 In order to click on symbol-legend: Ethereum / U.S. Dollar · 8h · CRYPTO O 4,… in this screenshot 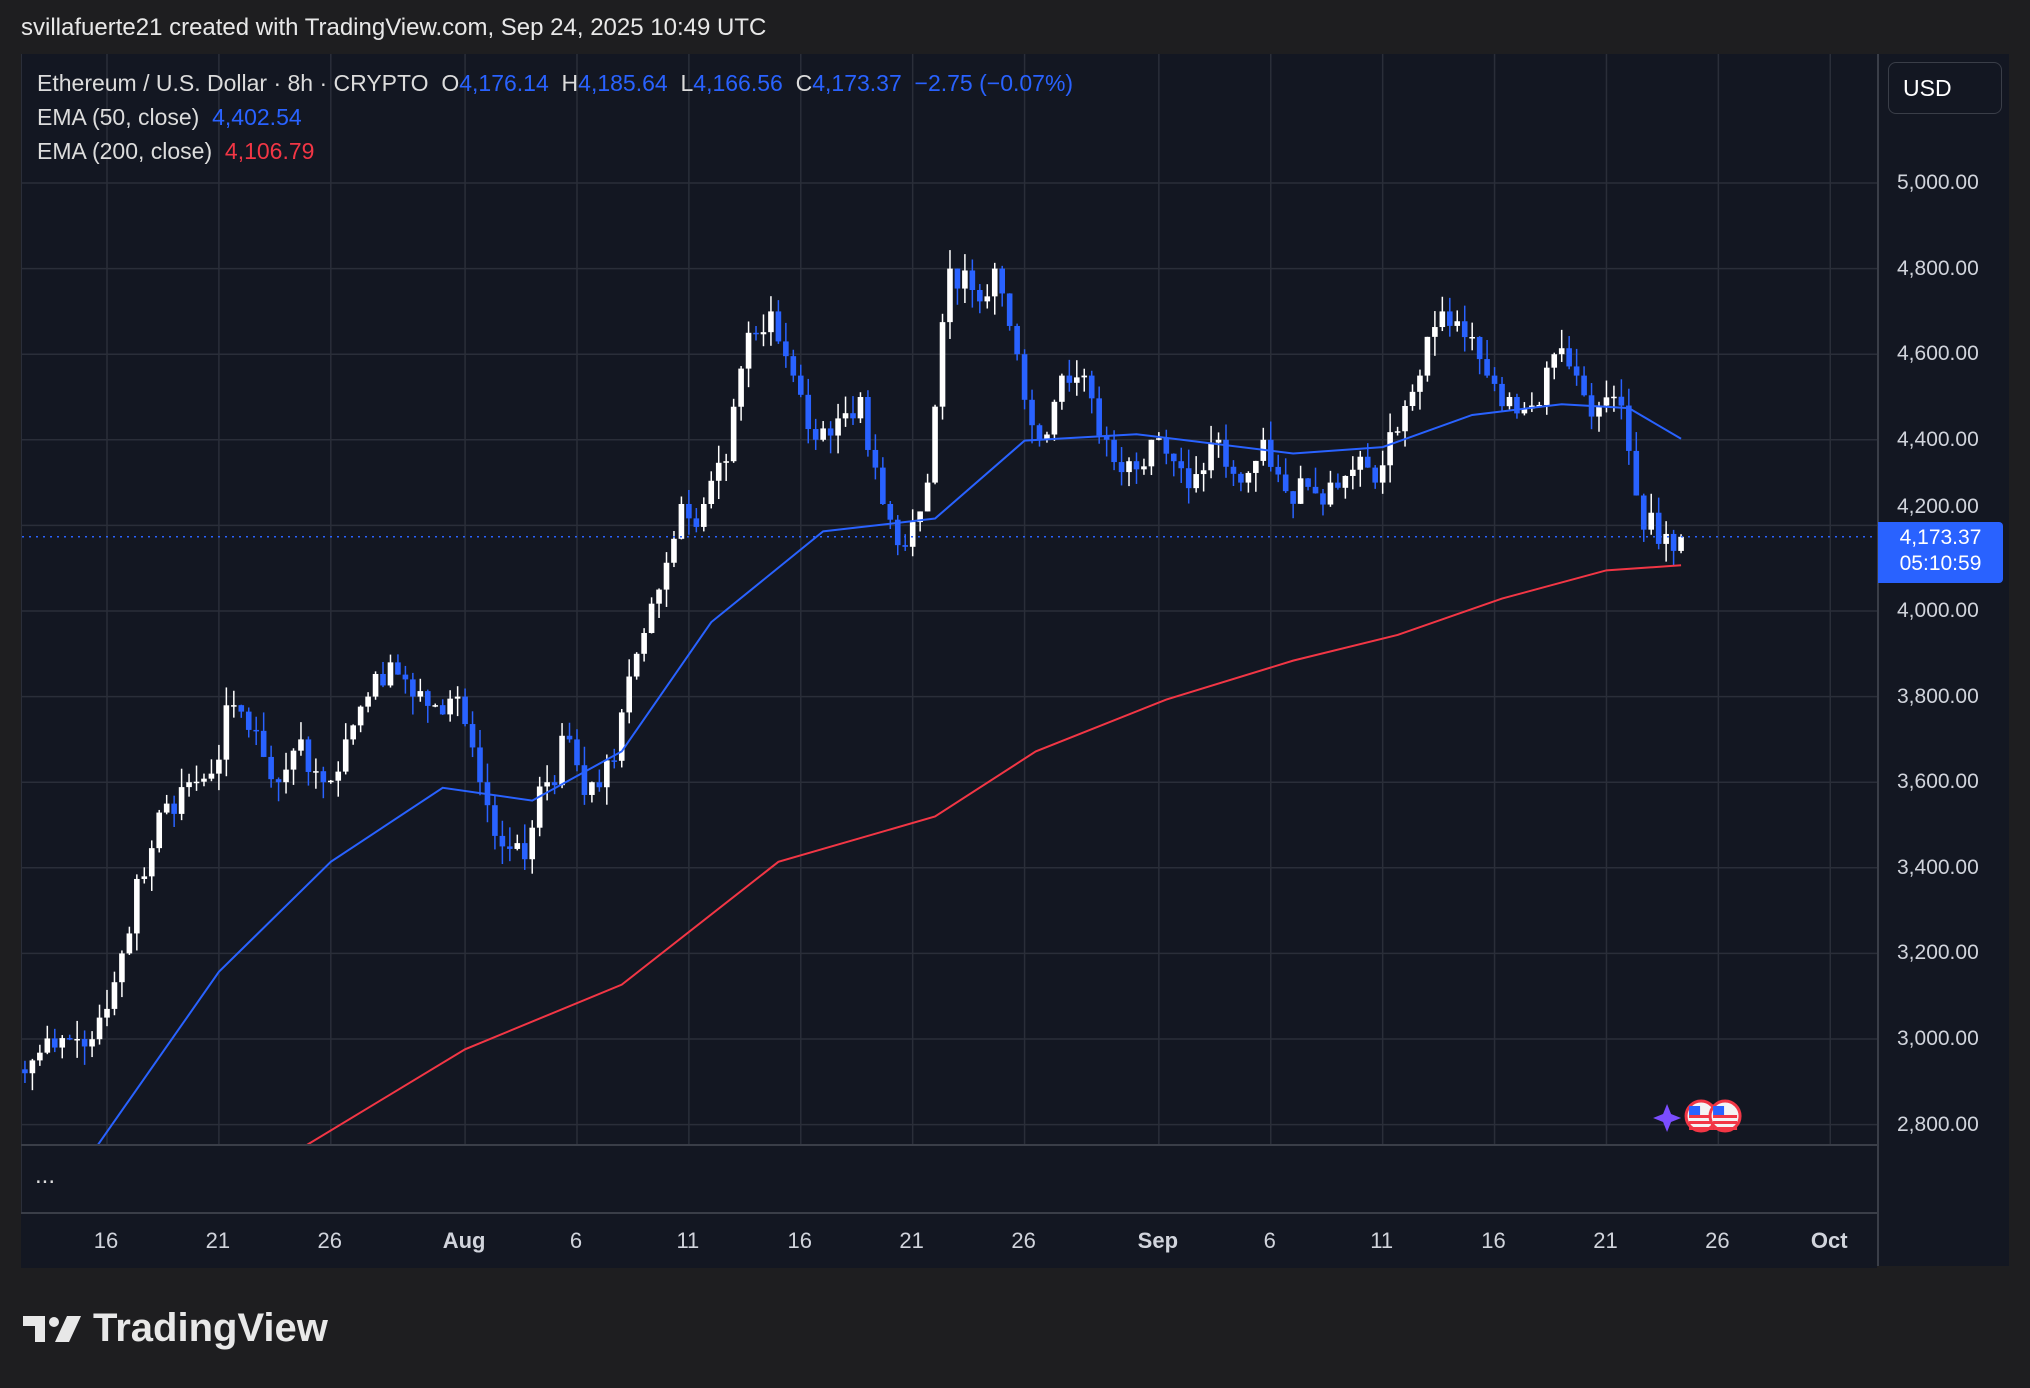, I will do `click(555, 83)`.